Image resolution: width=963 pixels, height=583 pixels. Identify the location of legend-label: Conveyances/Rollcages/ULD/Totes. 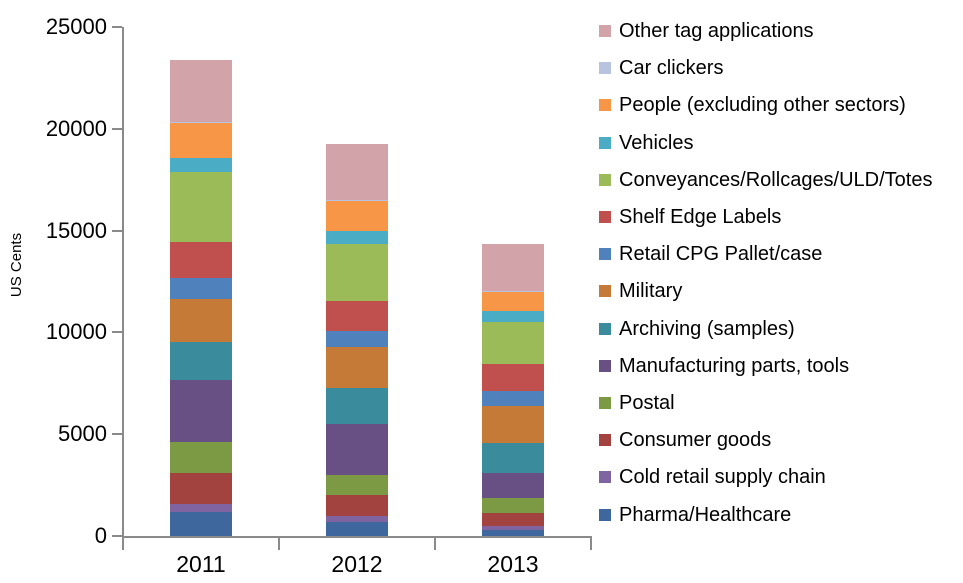
(776, 180).